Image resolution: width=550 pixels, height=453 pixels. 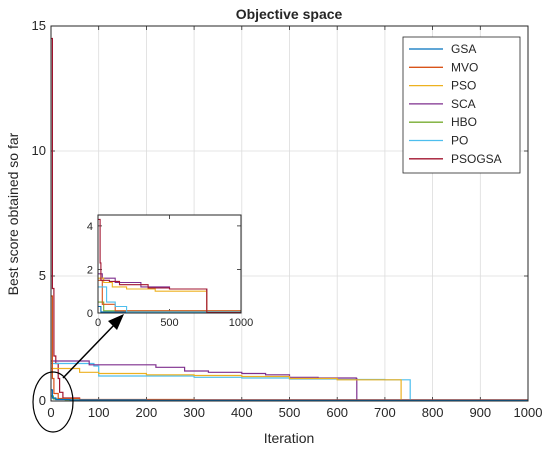 I want to click on chart-title: Objective space, so click(x=289, y=14).